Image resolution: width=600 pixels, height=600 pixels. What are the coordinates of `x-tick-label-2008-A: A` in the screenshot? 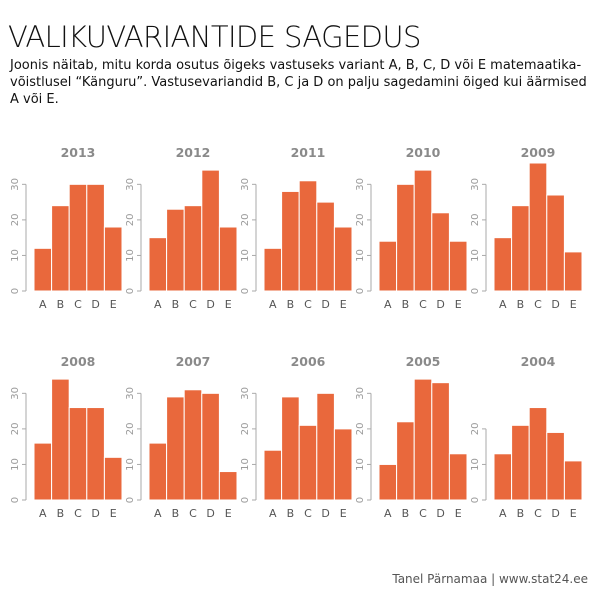 It's located at (43, 513).